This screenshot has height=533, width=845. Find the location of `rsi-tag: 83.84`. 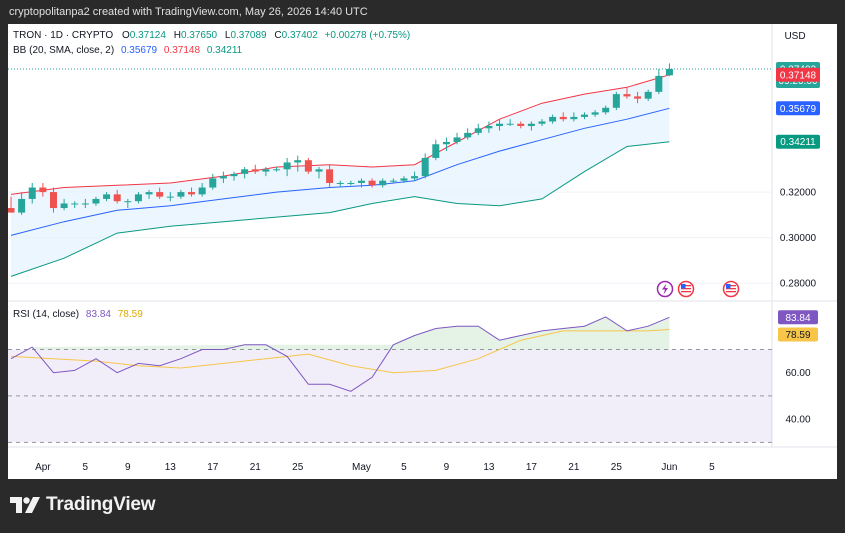

rsi-tag: 83.84 is located at coordinates (798, 317).